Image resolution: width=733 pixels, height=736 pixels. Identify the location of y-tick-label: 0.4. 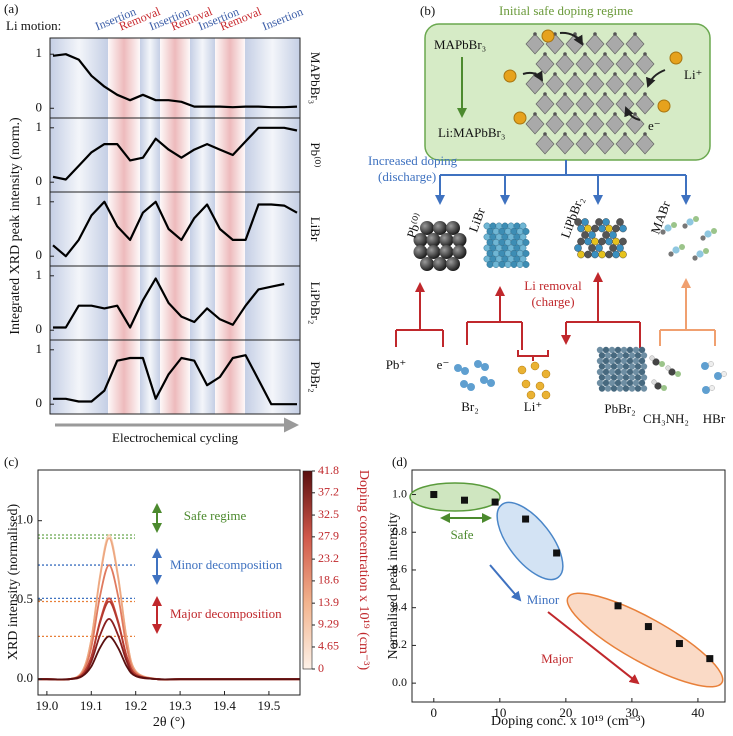
(399, 606).